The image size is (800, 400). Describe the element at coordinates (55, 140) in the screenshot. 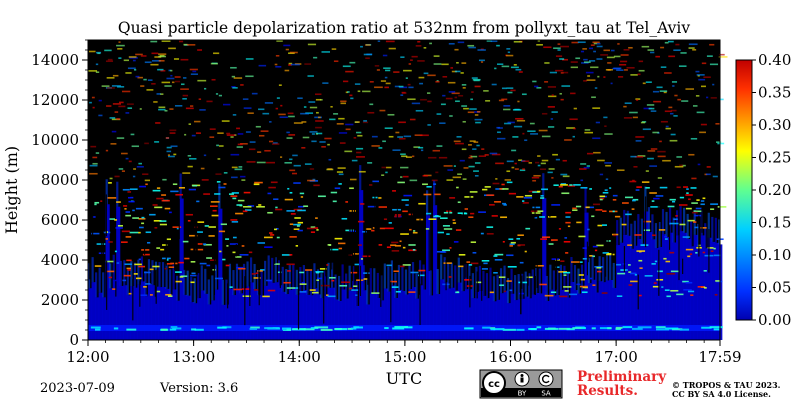

I see `y-tick-label: 10000` at that location.